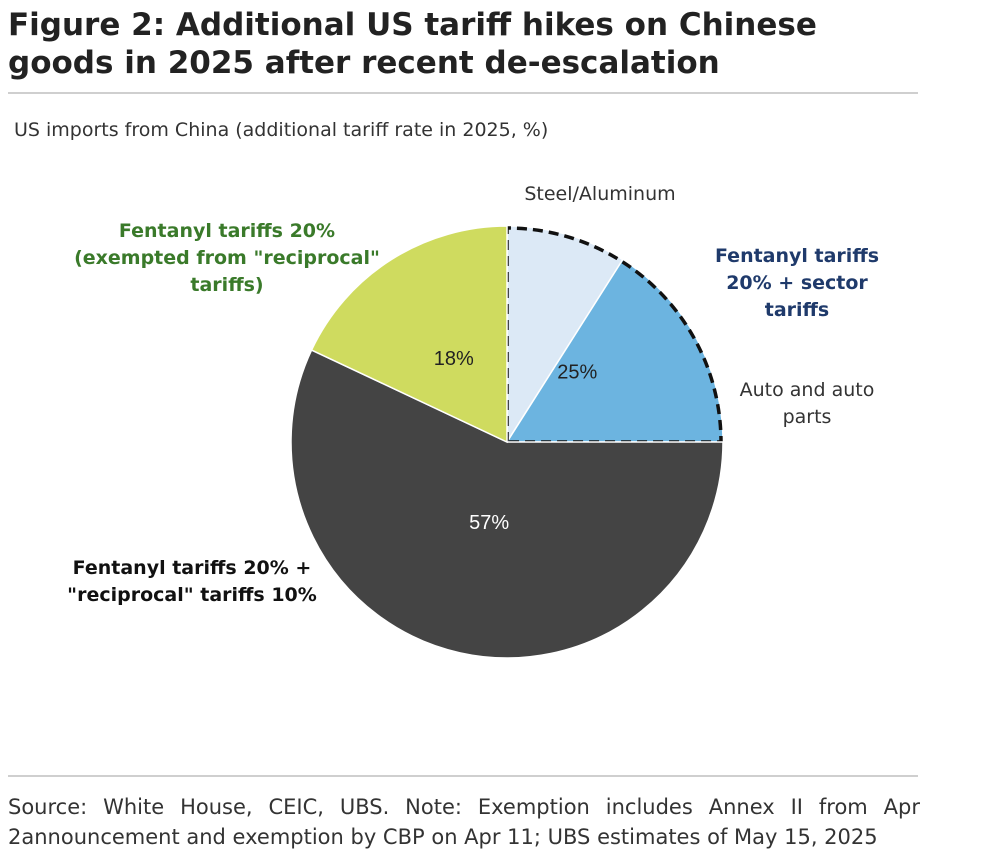 The height and width of the screenshot is (856, 984). What do you see at coordinates (227, 285) in the screenshot?
I see `label-exempt-line3: tariffs)` at bounding box center [227, 285].